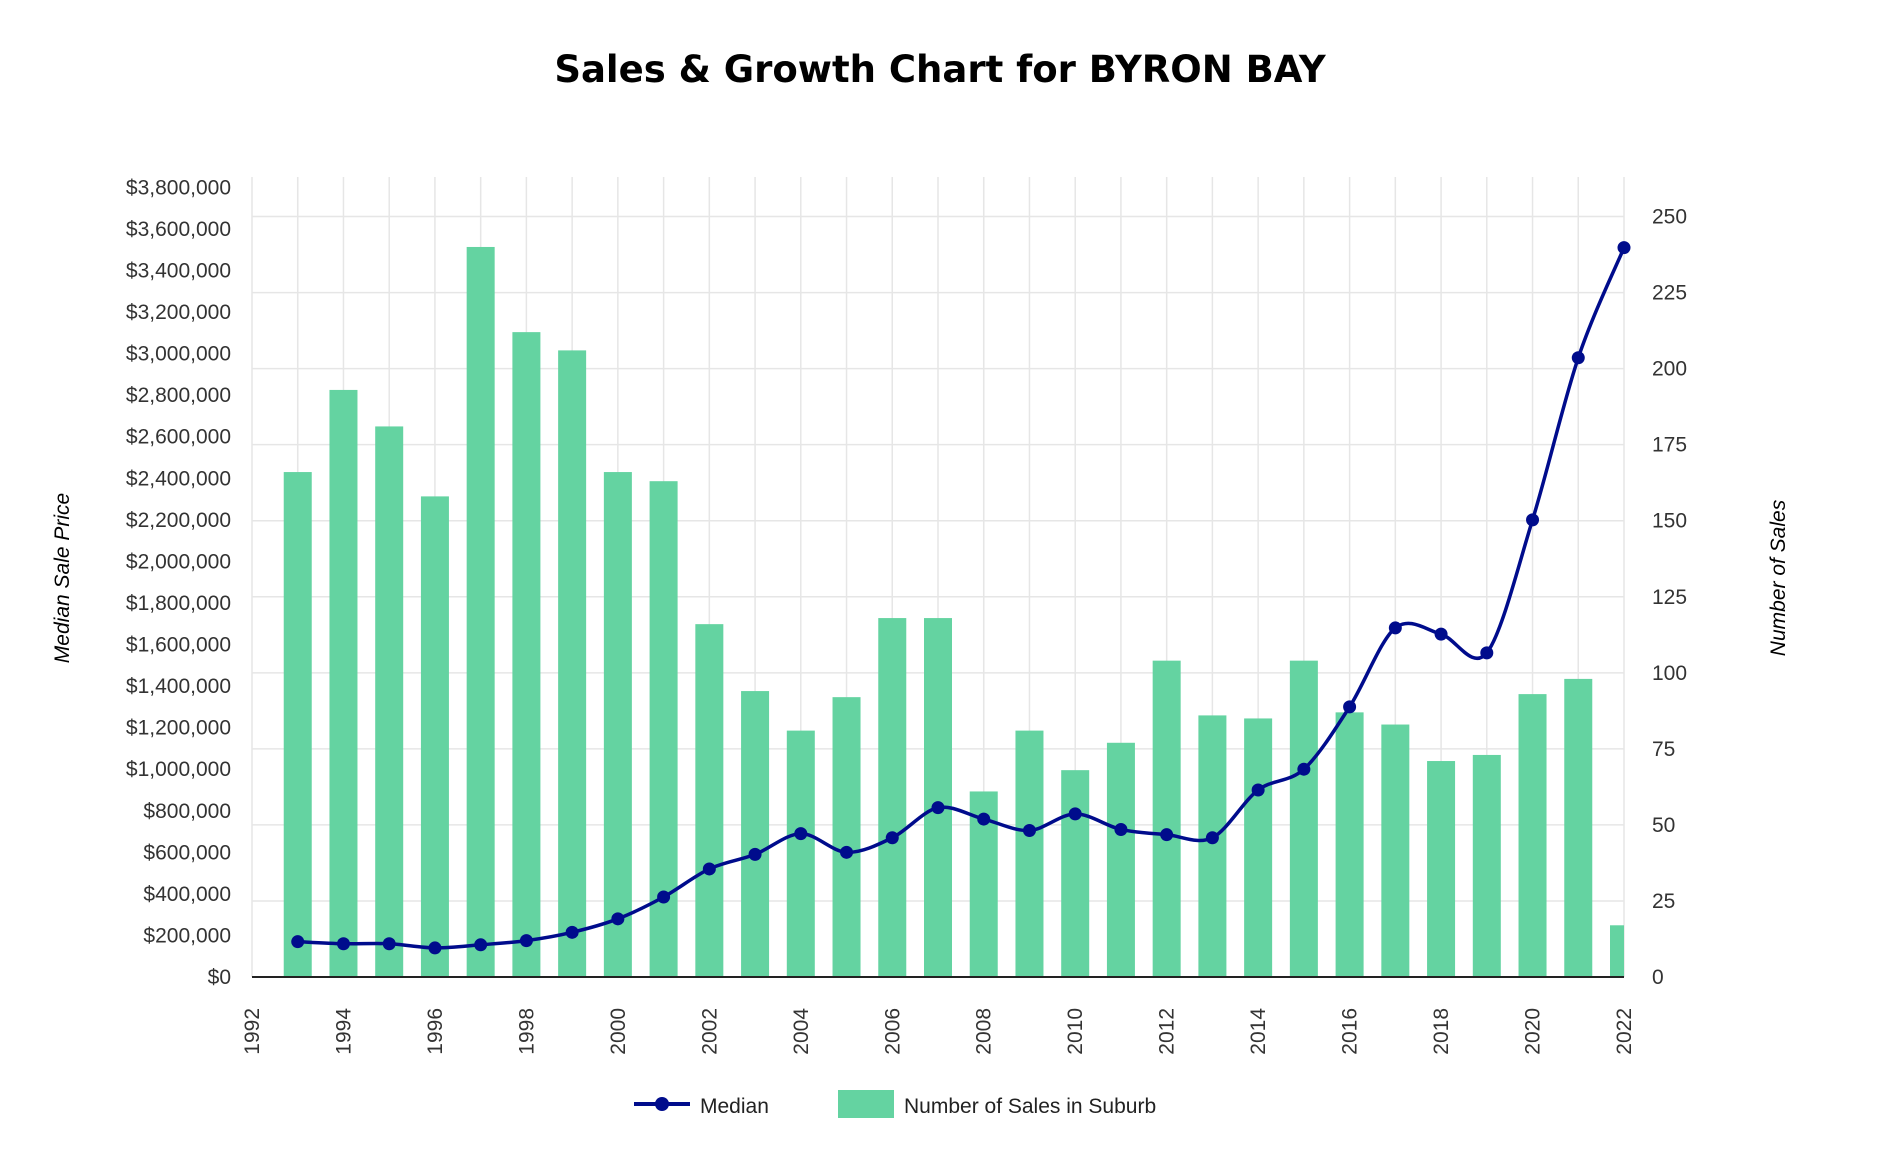 This screenshot has height=1162, width=1894. Describe the element at coordinates (178, 561) in the screenshot. I see `y-tick-label-left: $2,000,000` at that location.